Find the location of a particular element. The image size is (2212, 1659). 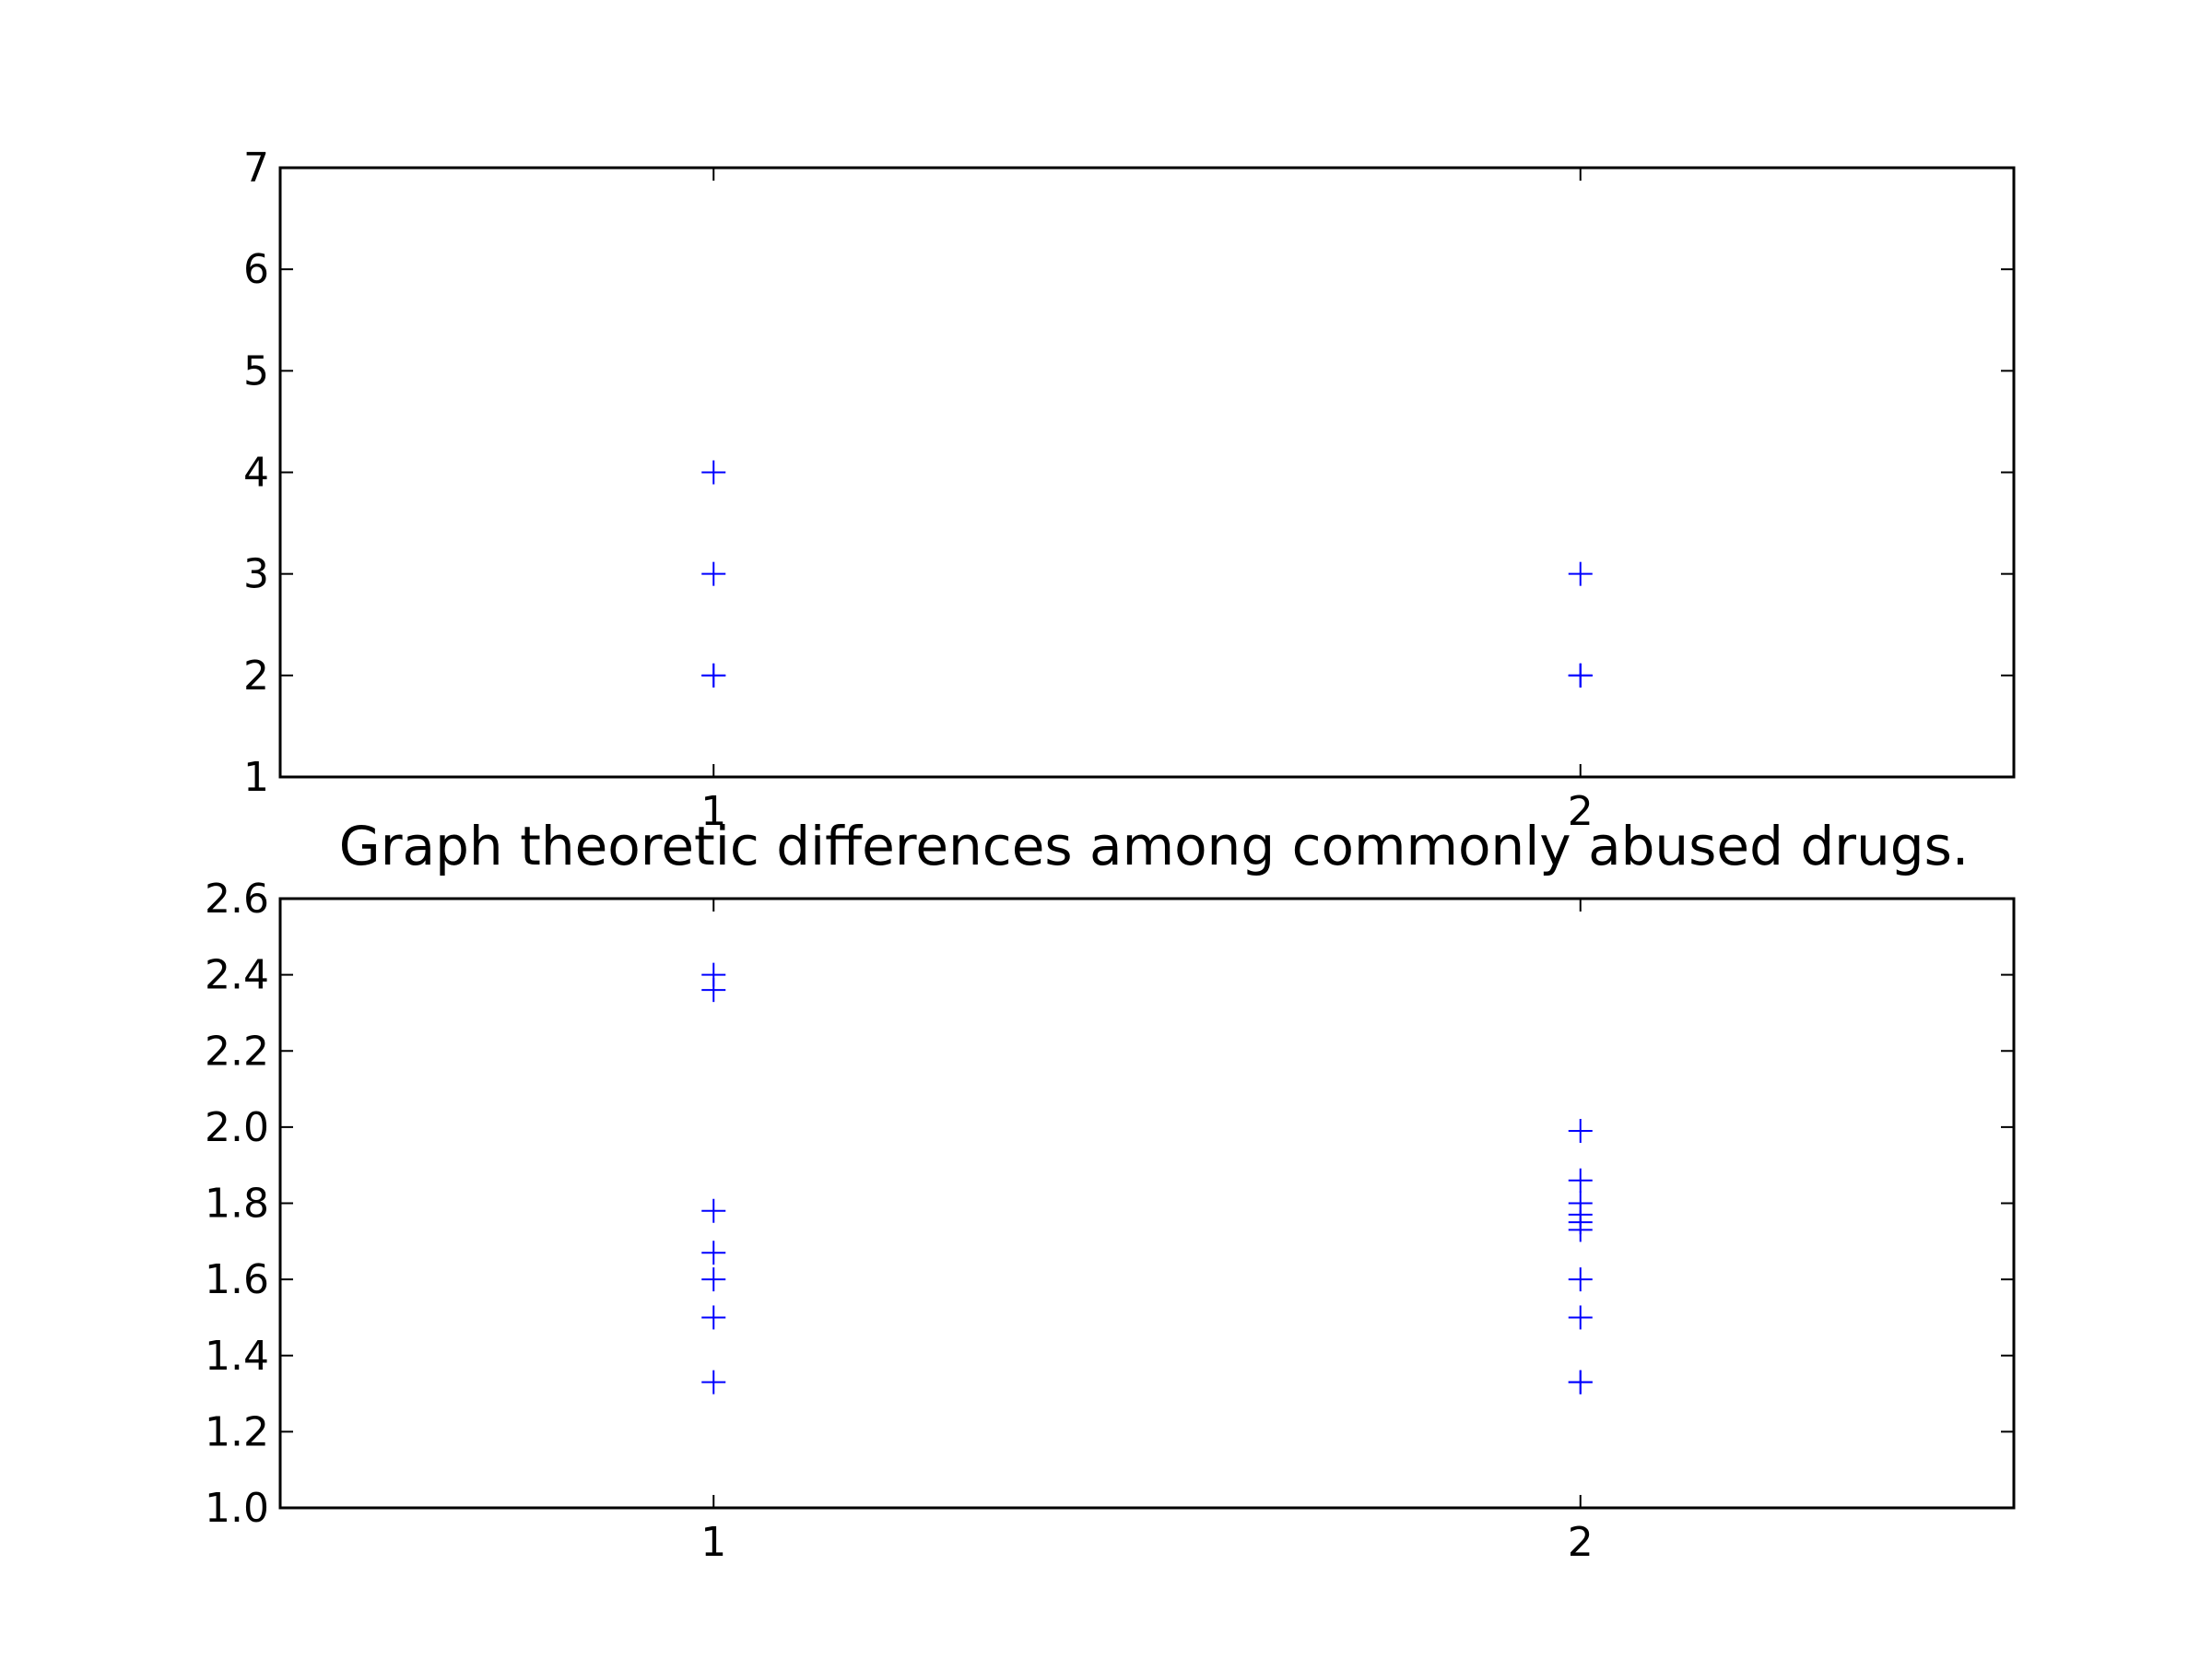

y-tick-label: 7 is located at coordinates (256, 168).